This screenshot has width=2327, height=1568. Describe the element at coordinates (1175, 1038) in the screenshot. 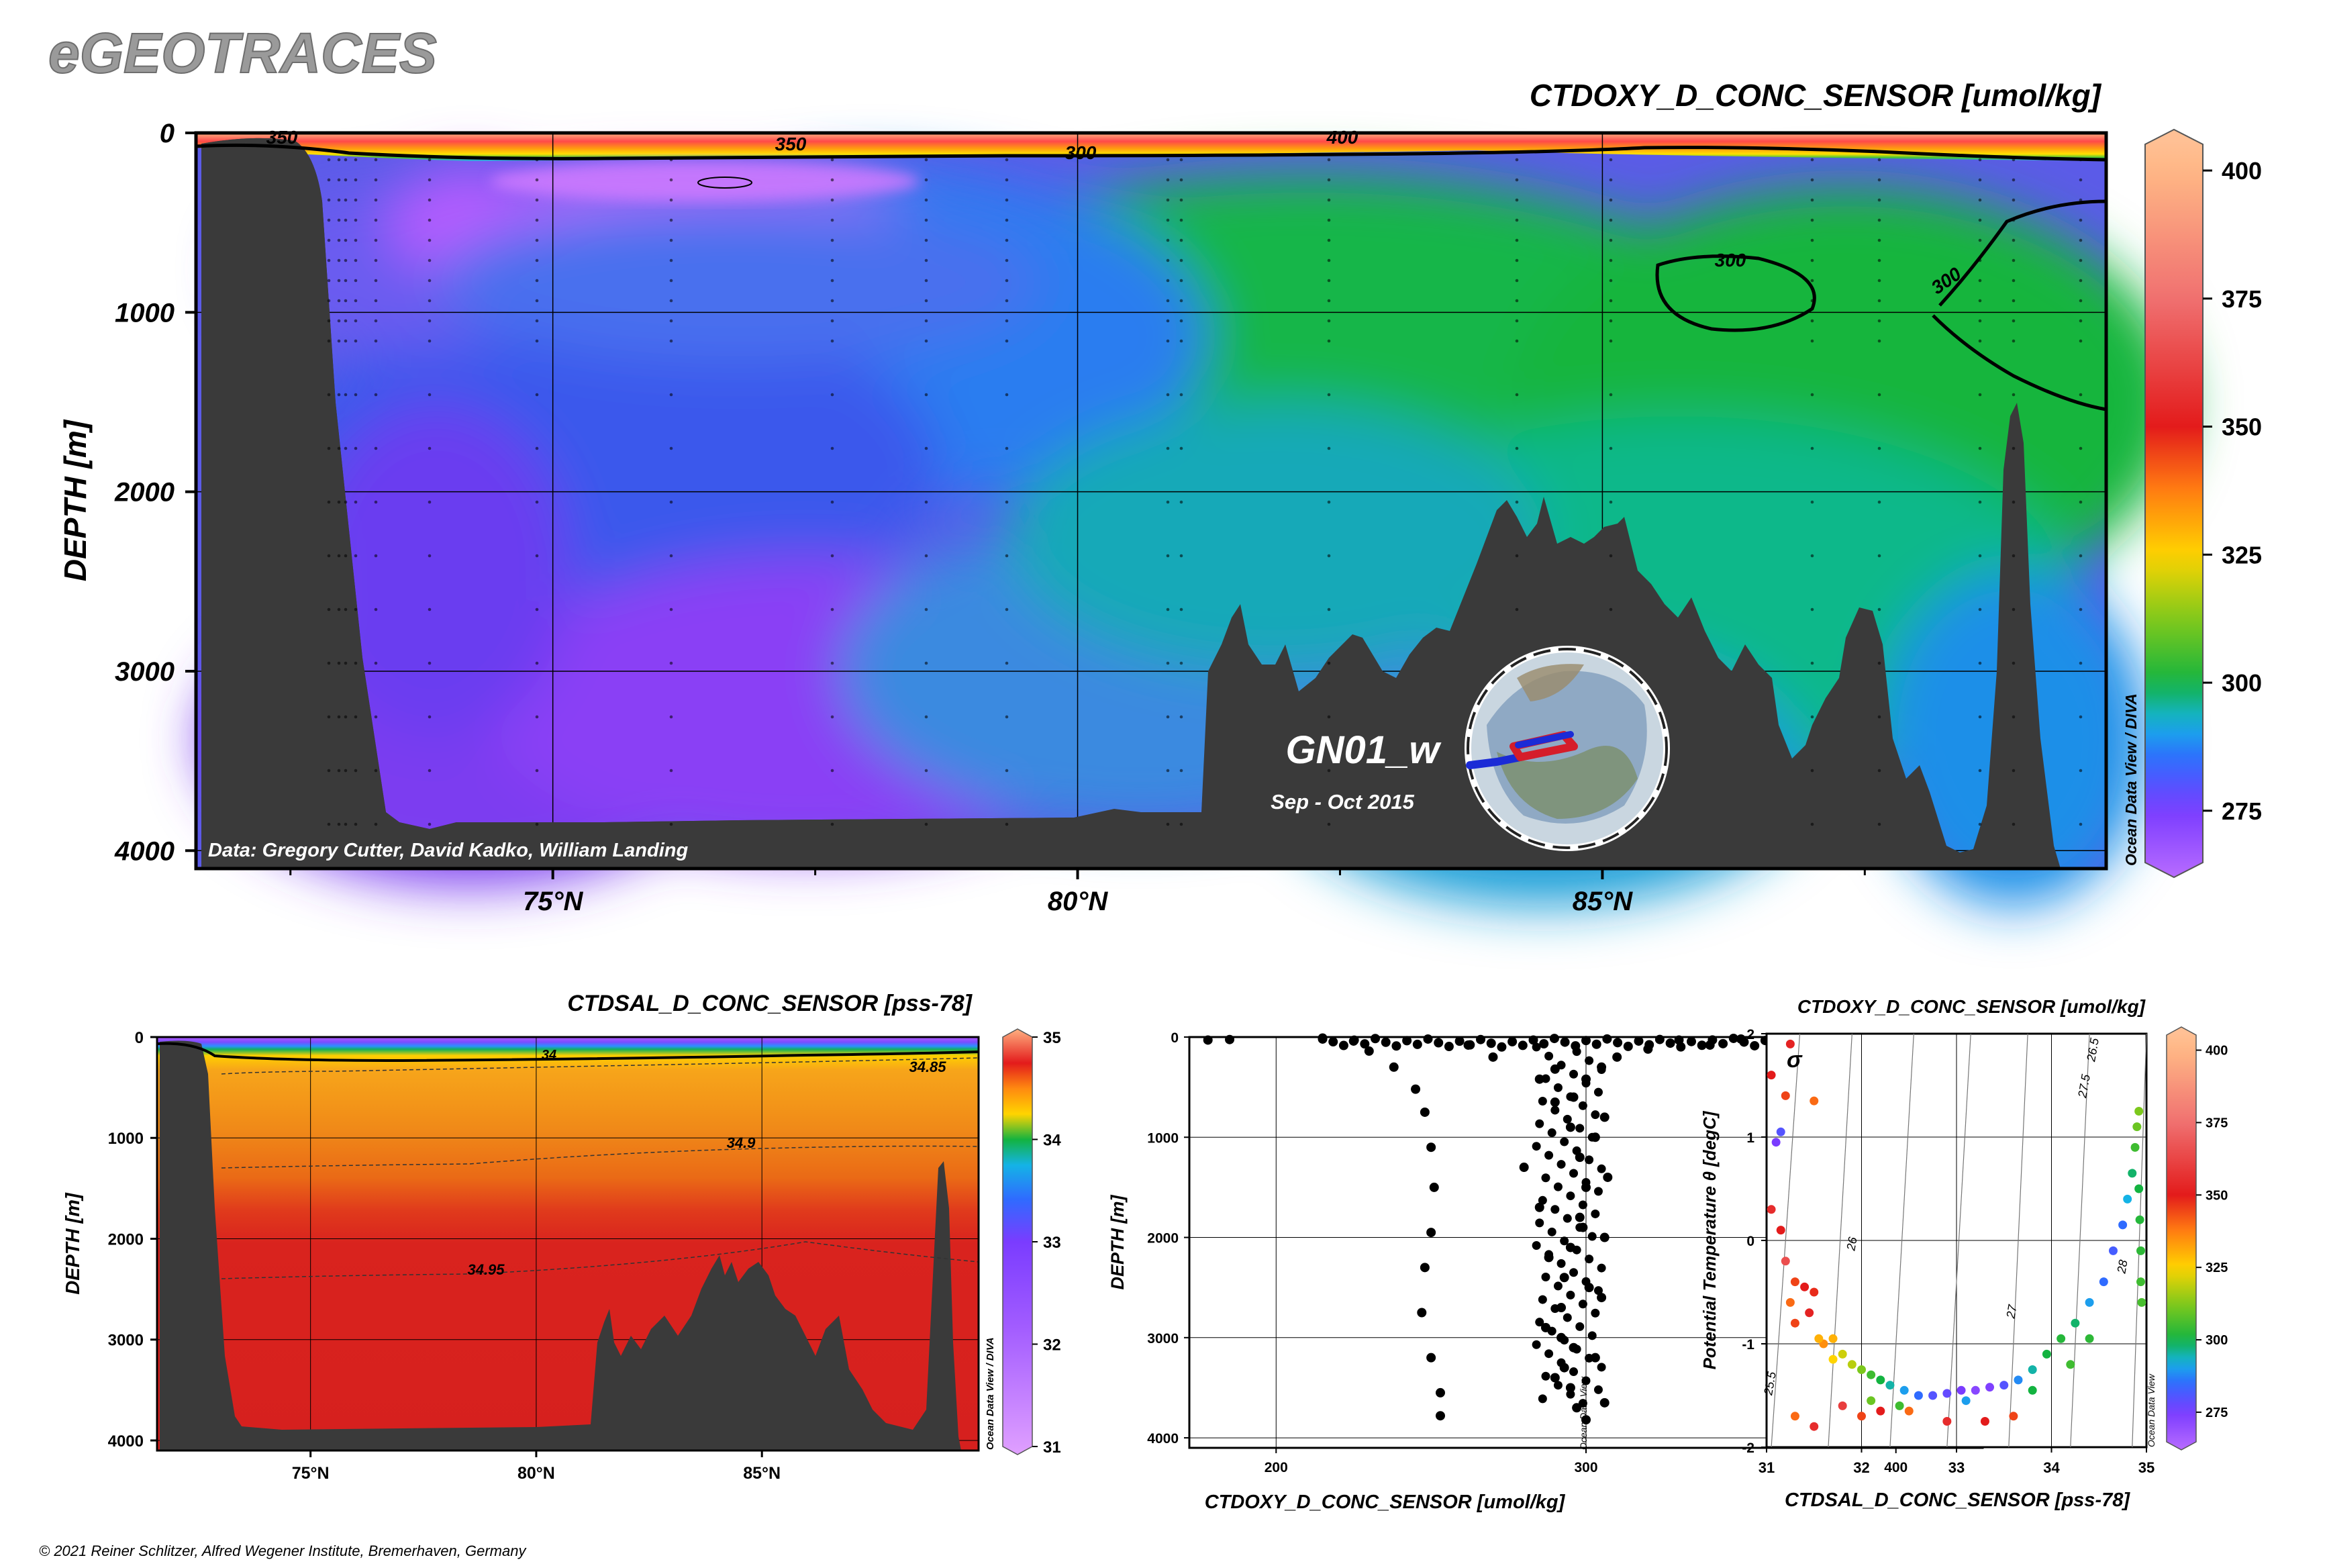

I see `oxygen-profiles-ytick: 0` at that location.